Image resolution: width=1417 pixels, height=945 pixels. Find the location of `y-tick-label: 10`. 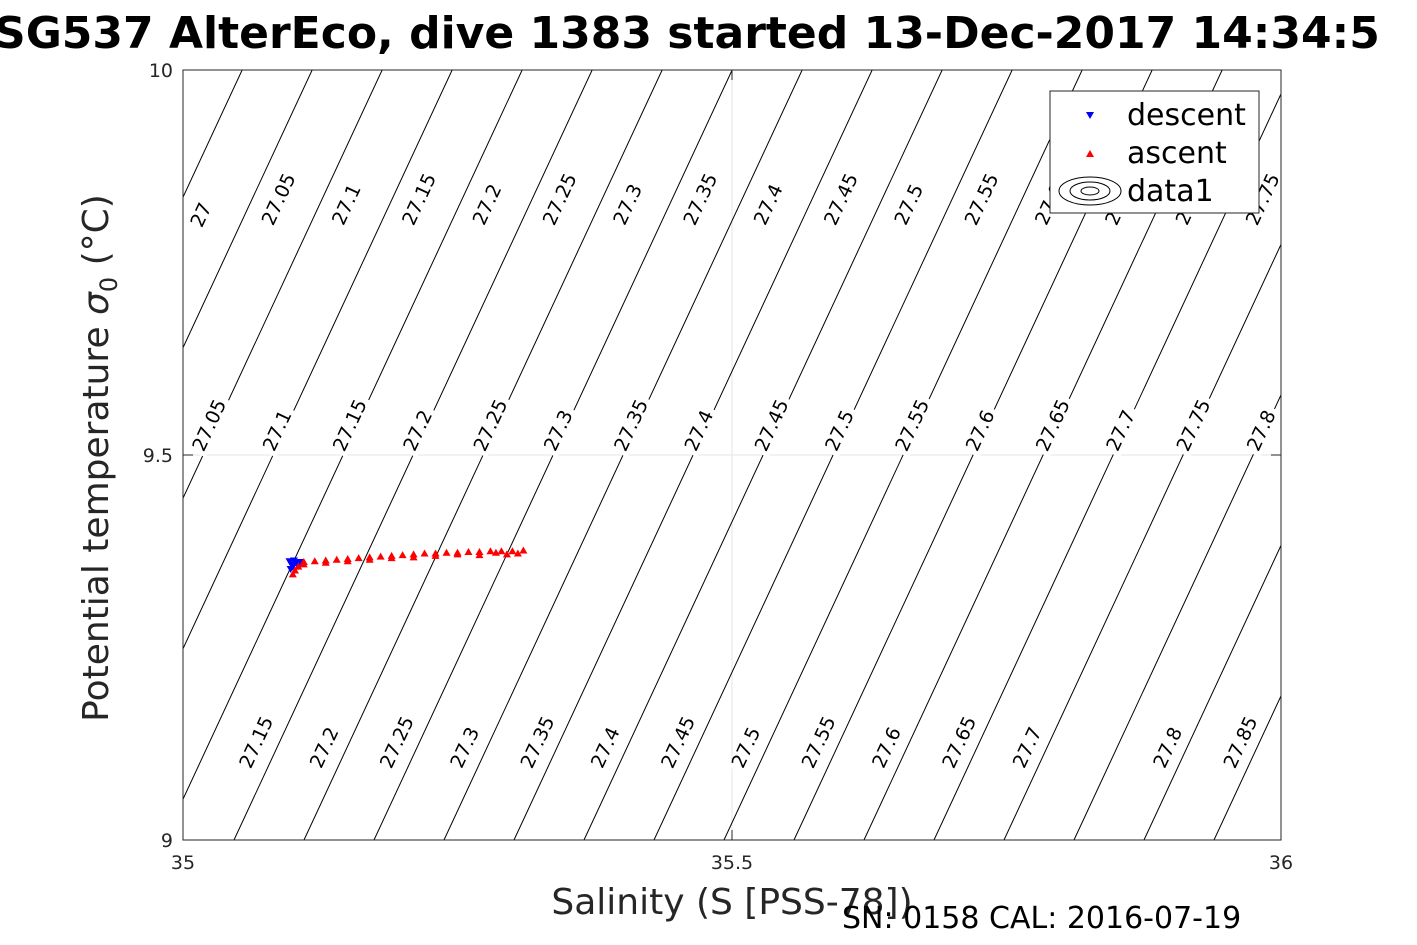

y-tick-label: 10 is located at coordinates (161, 71).